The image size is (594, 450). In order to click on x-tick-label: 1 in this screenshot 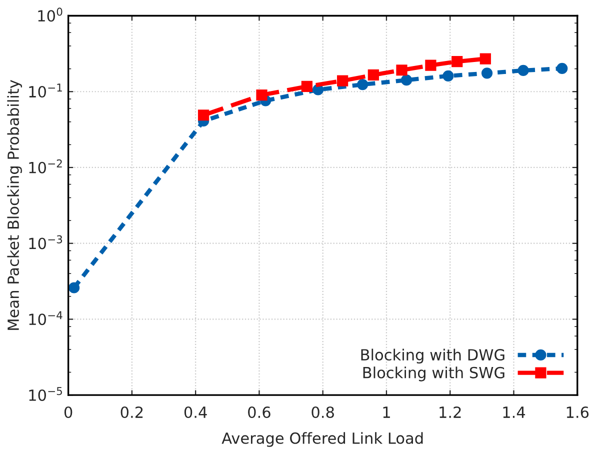, I will do `click(386, 412)`.